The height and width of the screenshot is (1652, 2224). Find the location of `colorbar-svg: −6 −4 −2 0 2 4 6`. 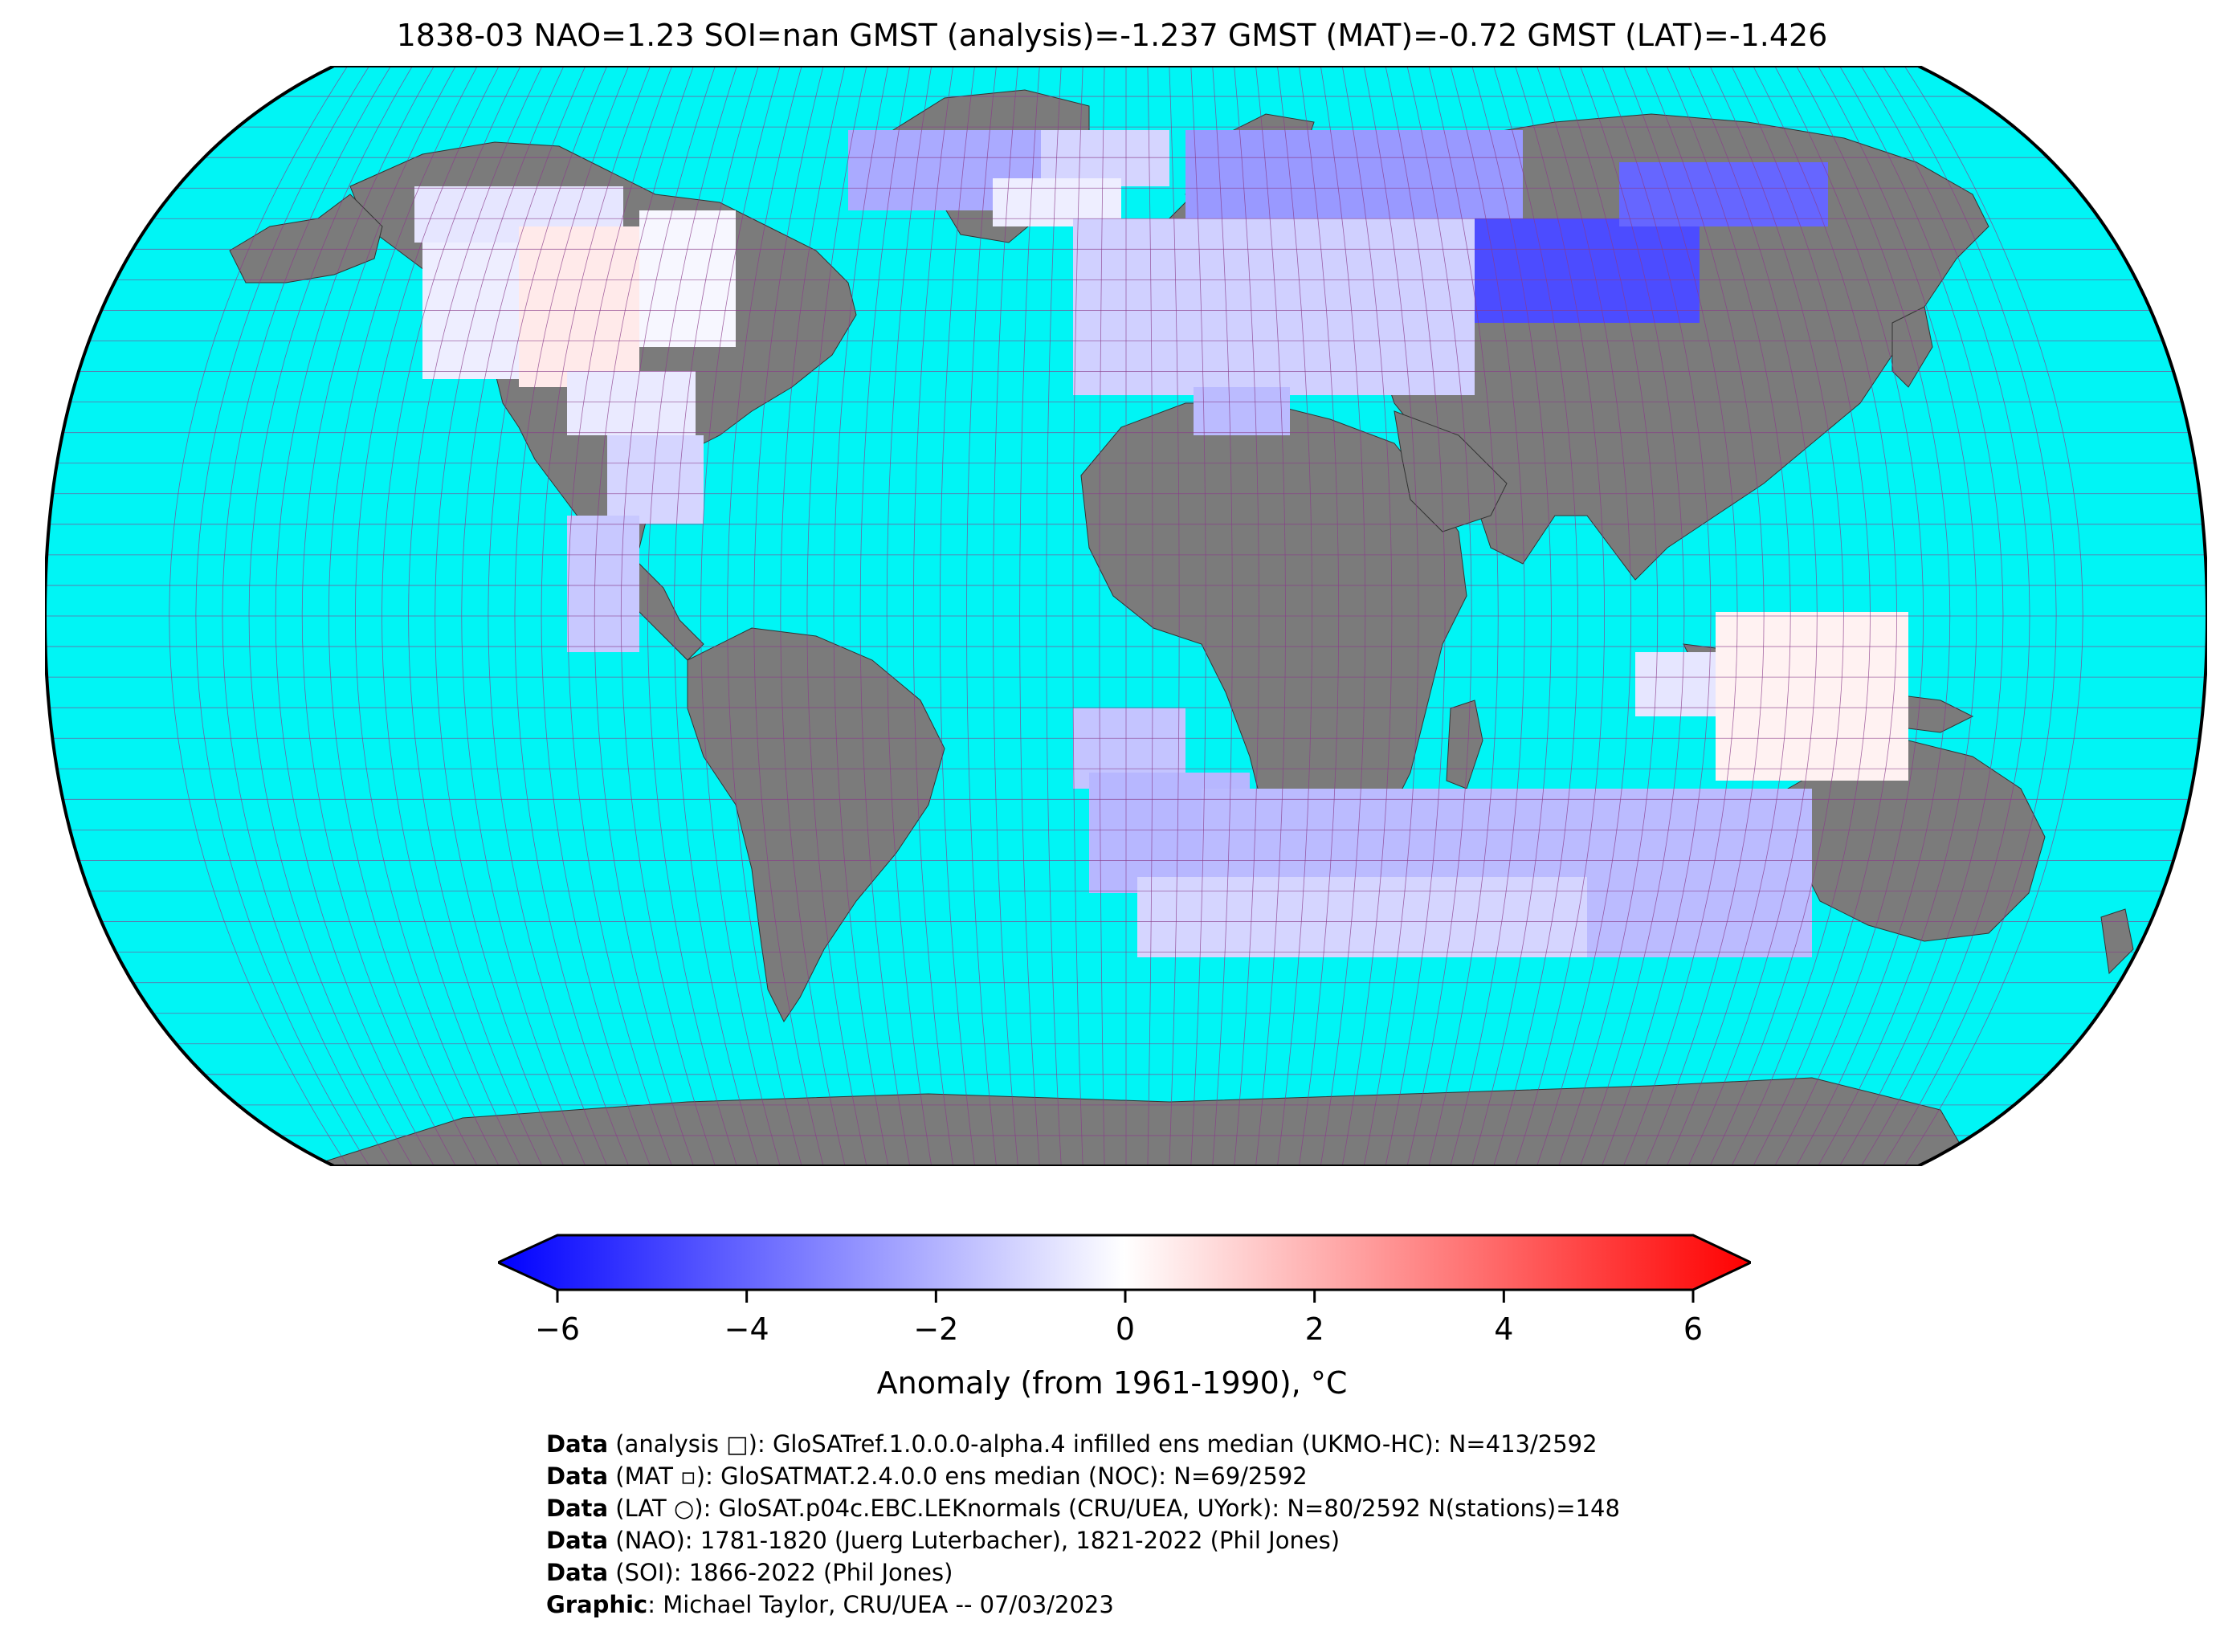

colorbar-svg: −6 −4 −2 0 2 4 6 is located at coordinates (1124, 1290).